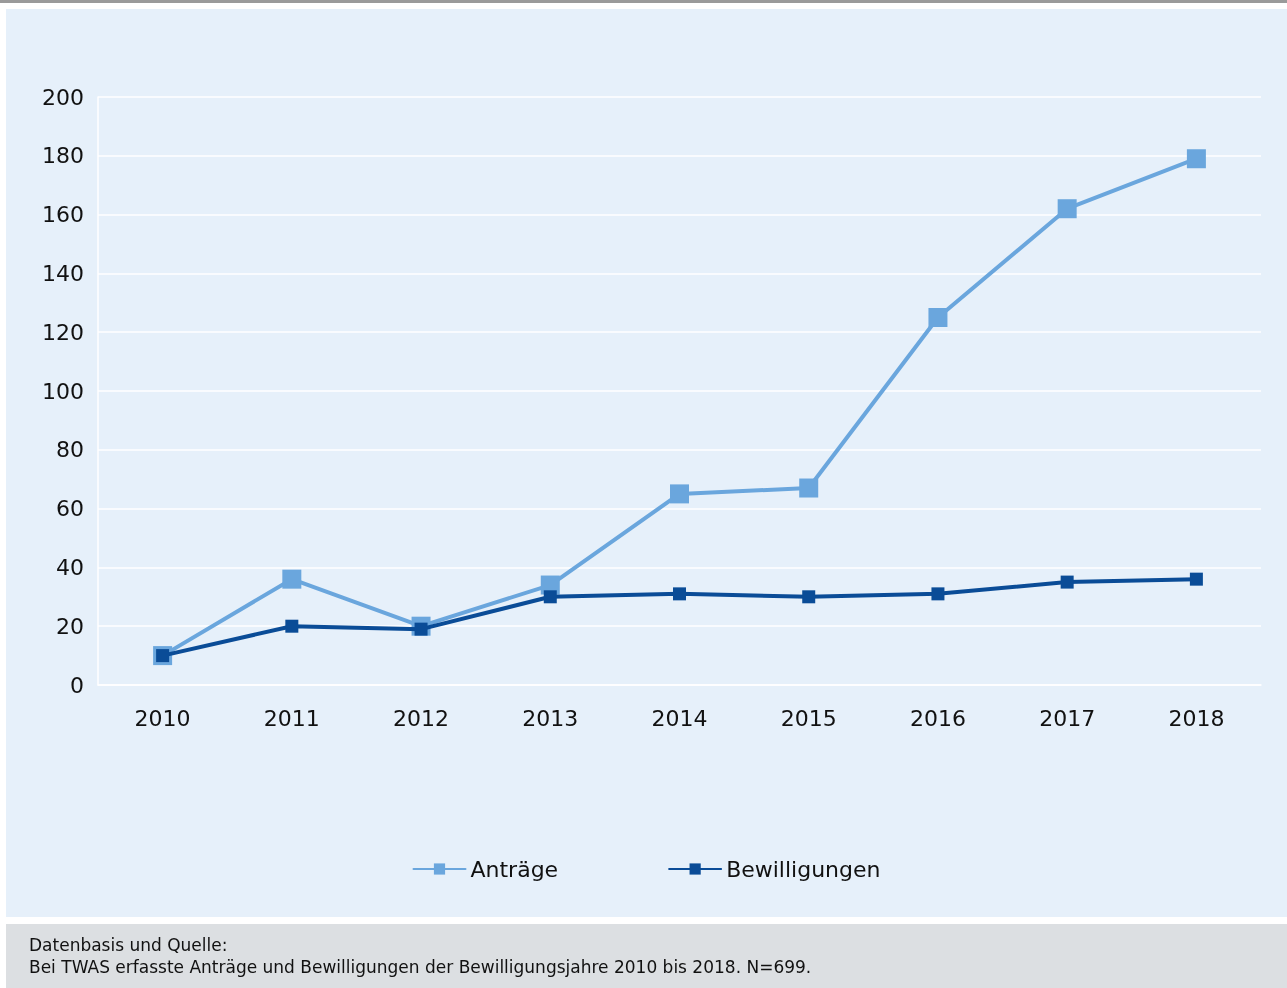 This screenshot has width=1287, height=988. What do you see at coordinates (937, 718) in the screenshot?
I see `x-tick-label: 2016` at bounding box center [937, 718].